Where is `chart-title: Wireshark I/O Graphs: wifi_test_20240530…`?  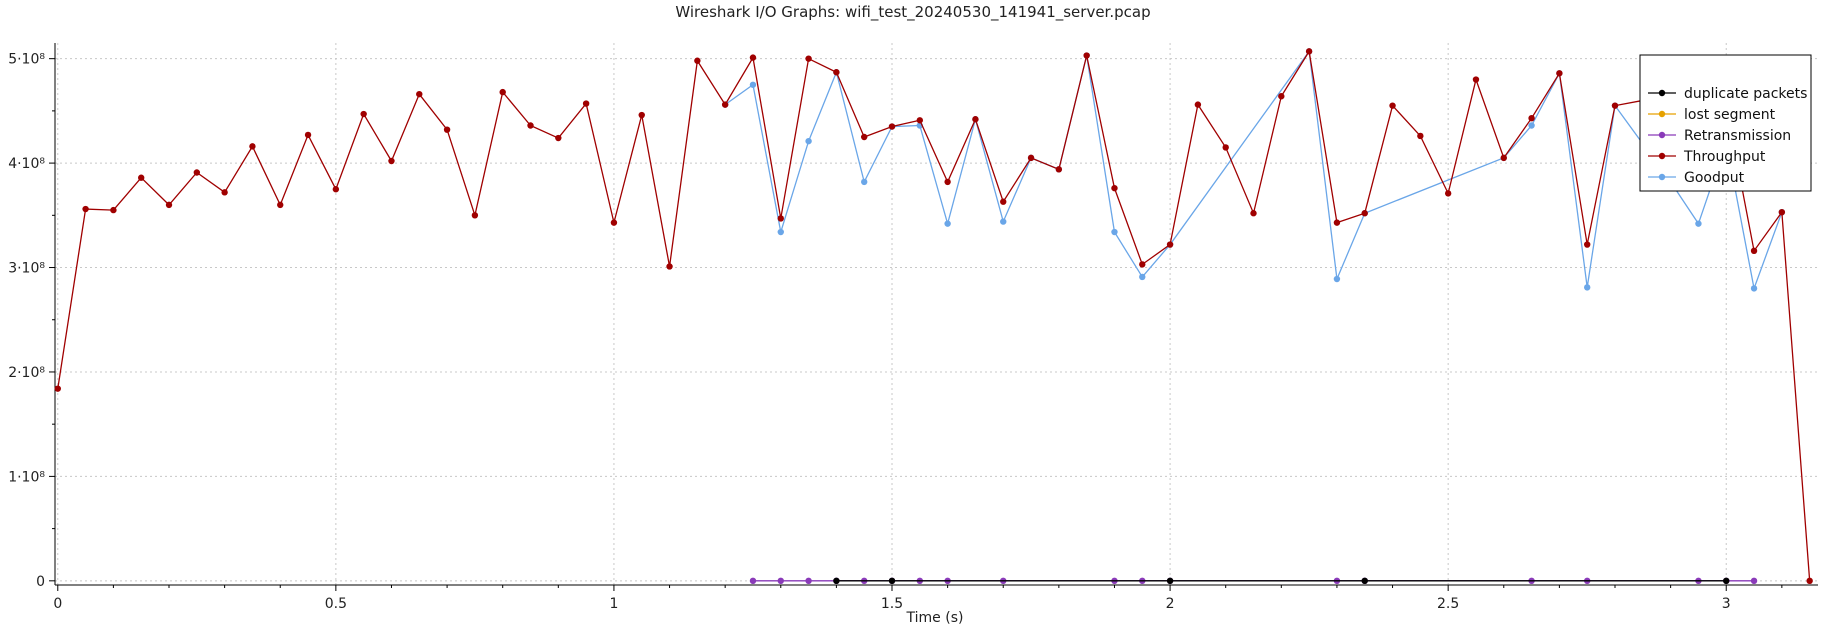
chart-title: Wireshark I/O Graphs: wifi_test_20240530… is located at coordinates (912, 12).